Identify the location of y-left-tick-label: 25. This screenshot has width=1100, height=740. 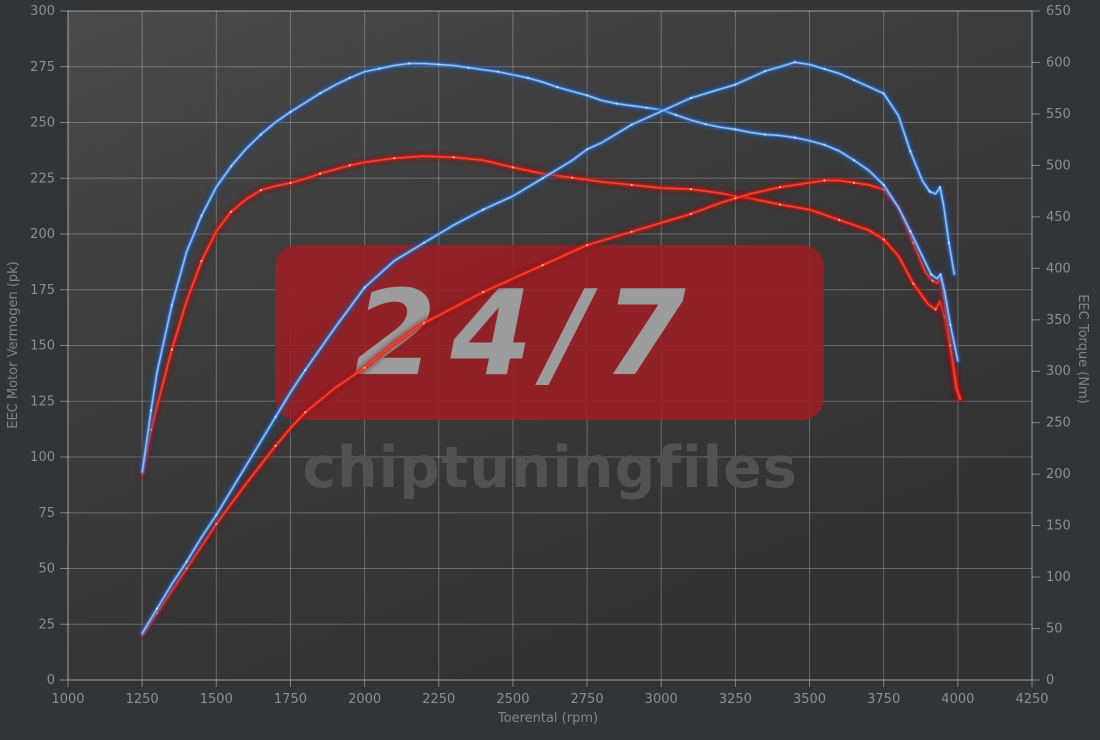
(46, 624).